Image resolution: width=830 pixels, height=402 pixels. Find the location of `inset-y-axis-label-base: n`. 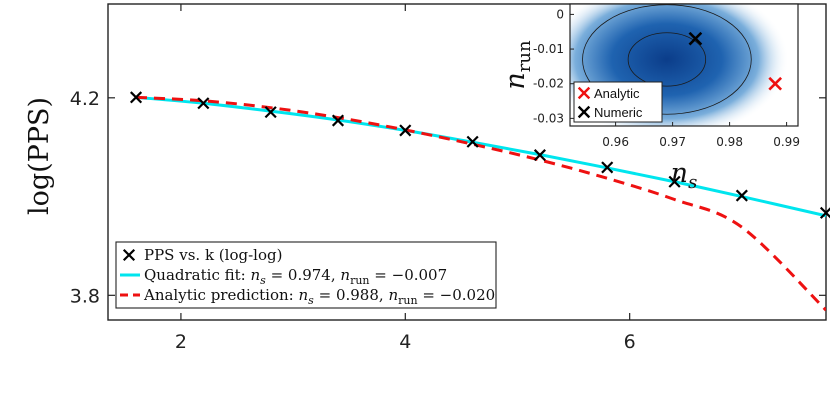

inset-y-axis-label-base: n is located at coordinates (515, 80).